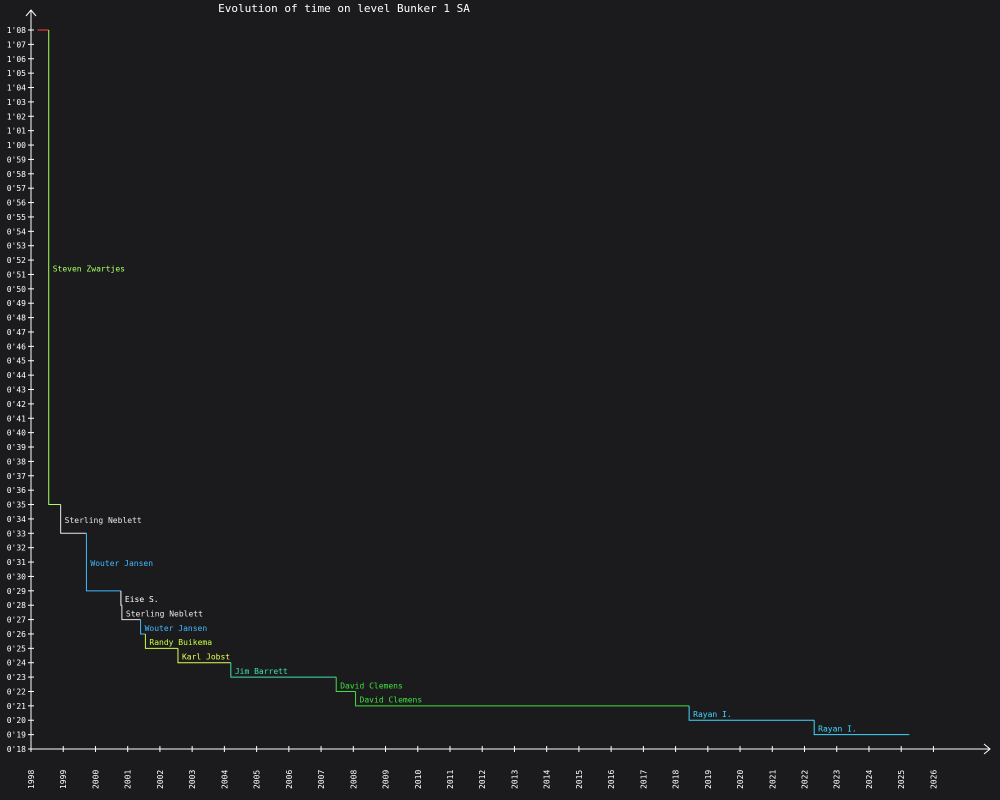 Image resolution: width=1000 pixels, height=800 pixels. What do you see at coordinates (16, 203) in the screenshot?
I see `y-tick-label: 0'56` at bounding box center [16, 203].